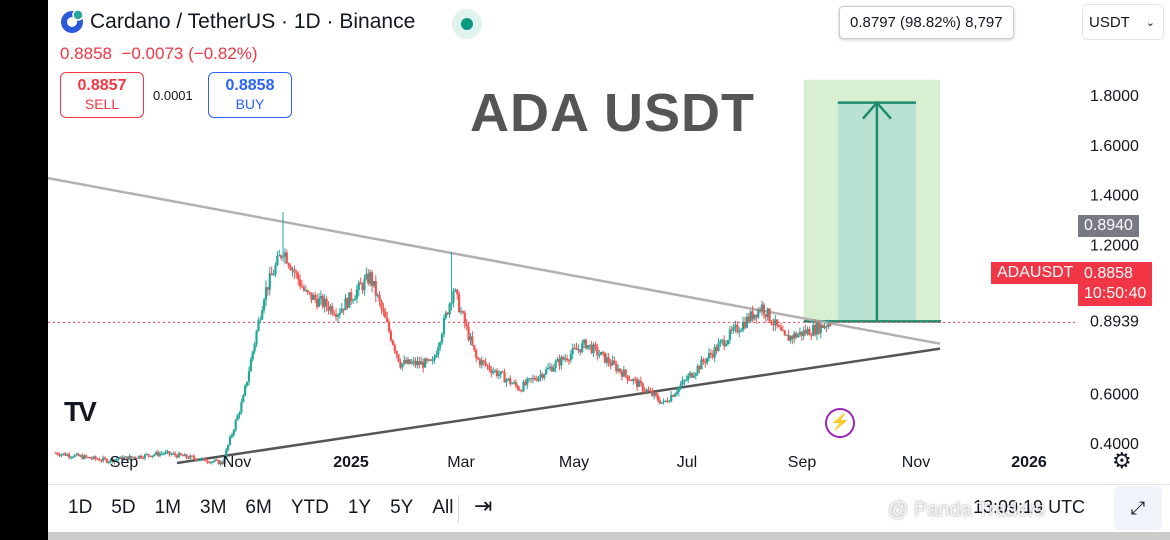 Image resolution: width=1170 pixels, height=540 pixels. I want to click on range-button-1y: 1Y, so click(359, 507).